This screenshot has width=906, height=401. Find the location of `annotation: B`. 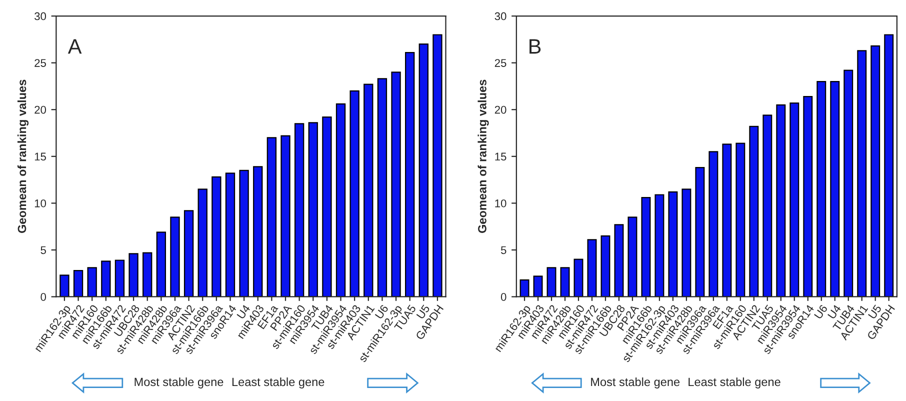

annotation: B is located at coordinates (535, 46).